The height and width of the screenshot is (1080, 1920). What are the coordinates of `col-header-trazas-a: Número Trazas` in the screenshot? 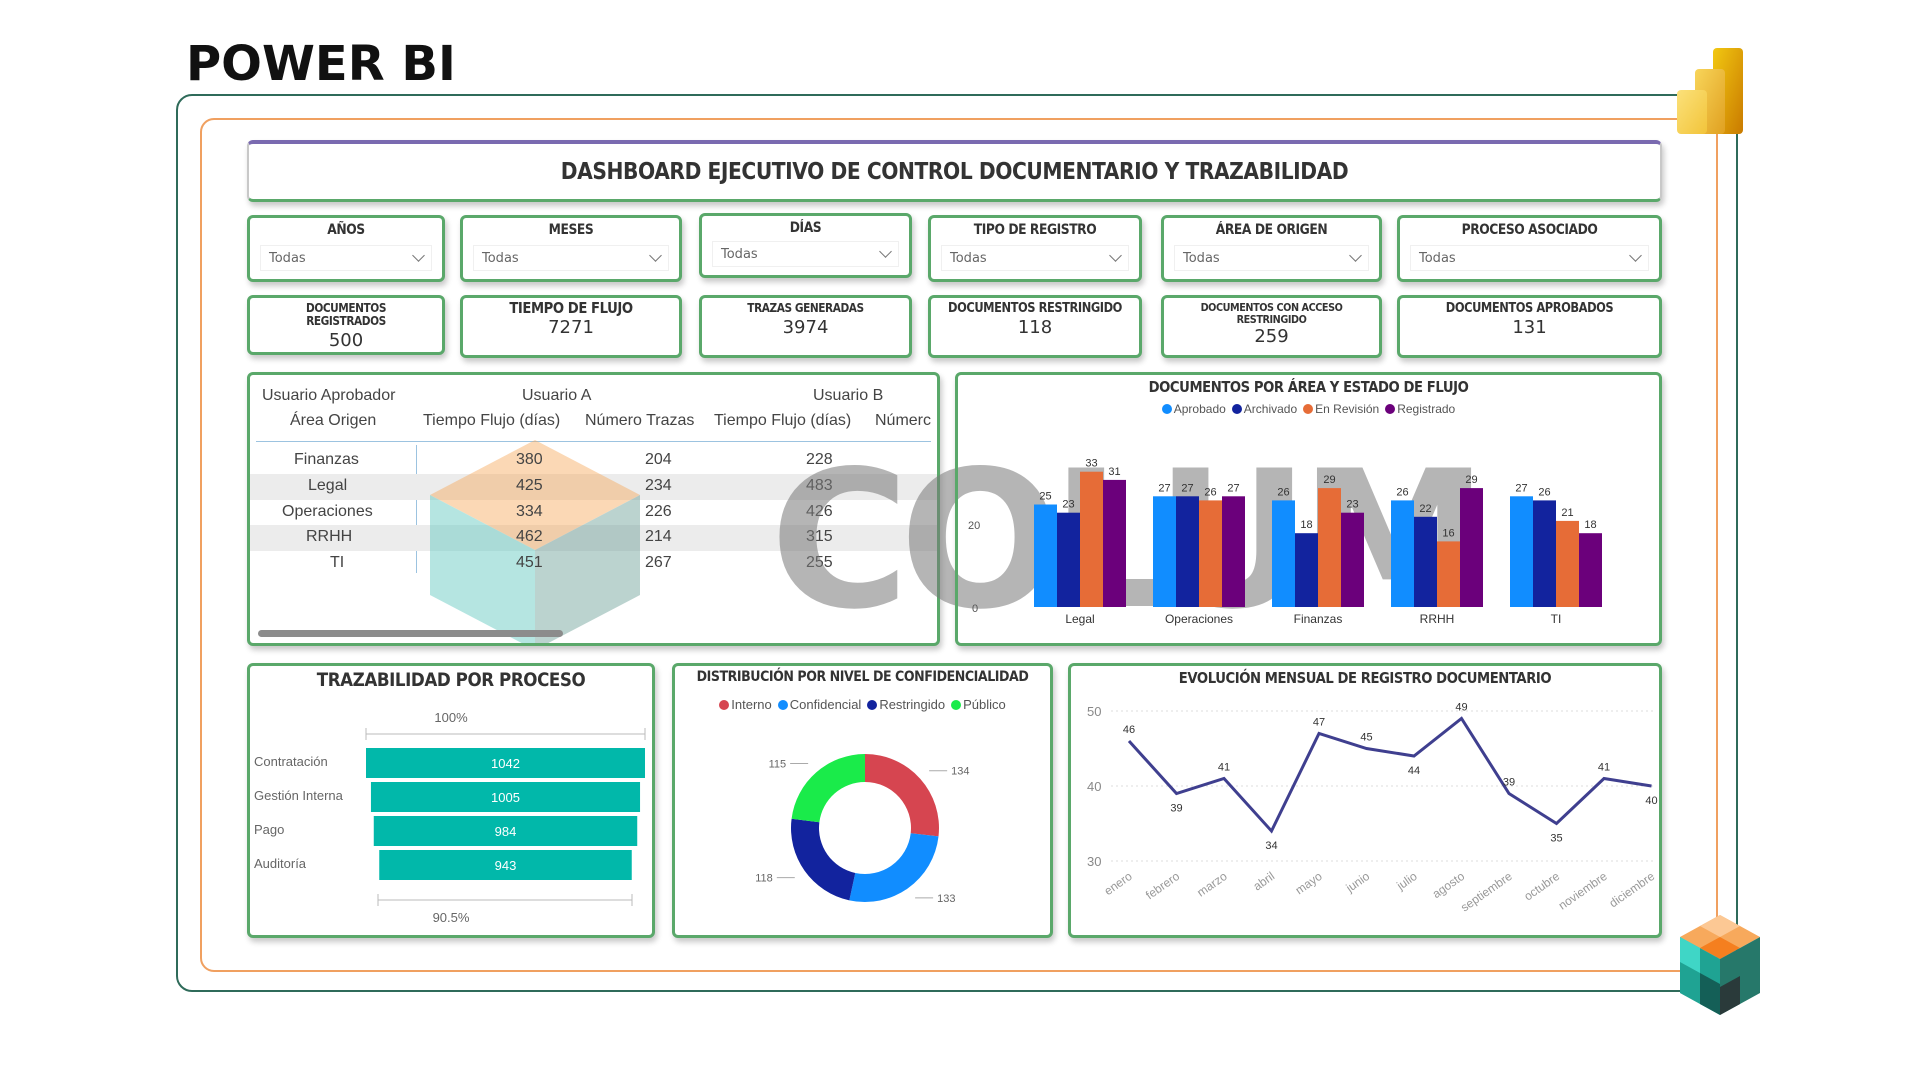 It's located at (640, 420).